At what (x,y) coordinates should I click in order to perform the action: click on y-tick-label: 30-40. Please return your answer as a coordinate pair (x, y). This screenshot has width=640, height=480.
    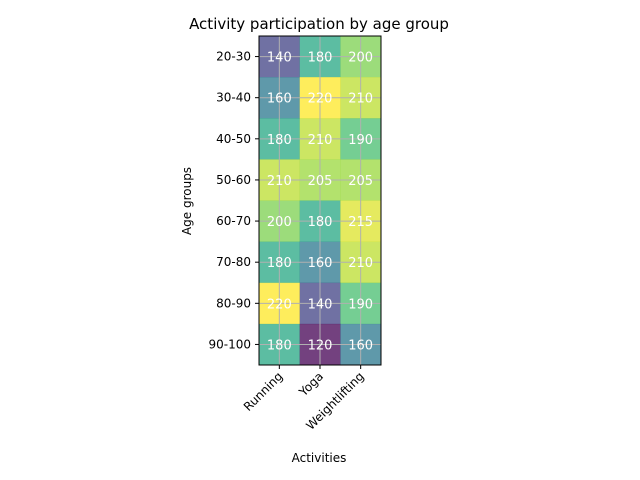
    Looking at the image, I should click on (233, 98).